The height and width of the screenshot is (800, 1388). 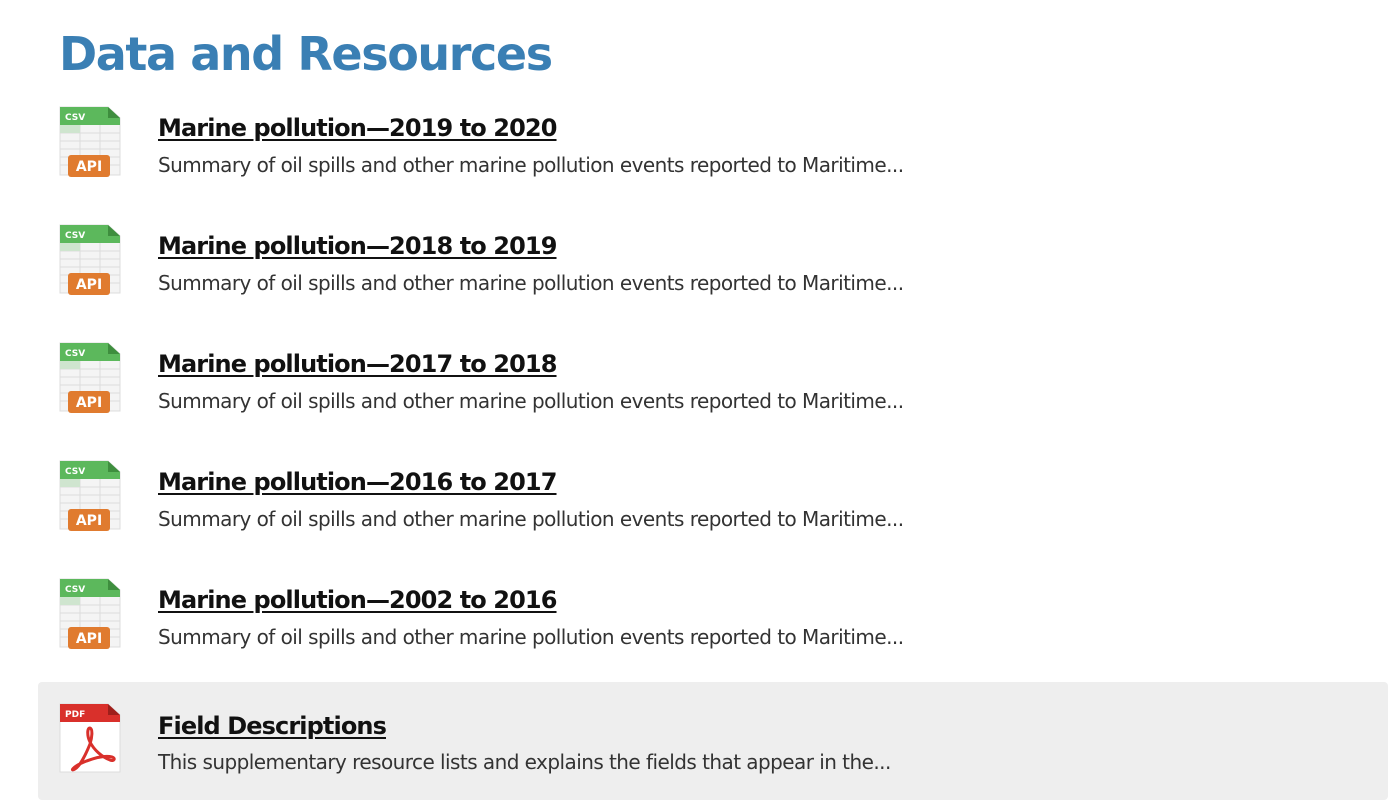 I want to click on page-title: Data and Resources, so click(x=306, y=54).